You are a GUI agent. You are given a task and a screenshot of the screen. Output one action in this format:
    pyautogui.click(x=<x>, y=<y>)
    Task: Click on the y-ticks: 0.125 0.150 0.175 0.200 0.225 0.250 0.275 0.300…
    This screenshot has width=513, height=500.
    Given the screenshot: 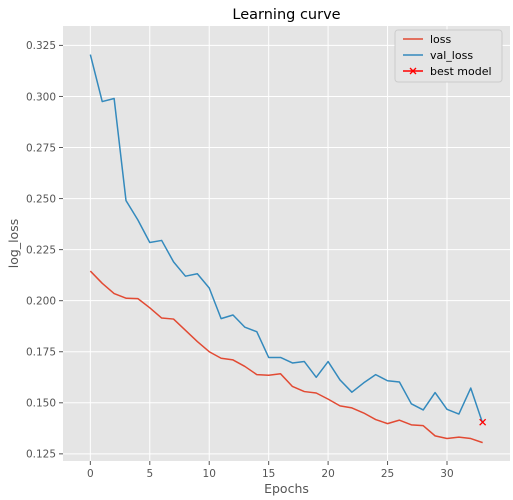 What is the action you would take?
    pyautogui.click(x=44, y=250)
    